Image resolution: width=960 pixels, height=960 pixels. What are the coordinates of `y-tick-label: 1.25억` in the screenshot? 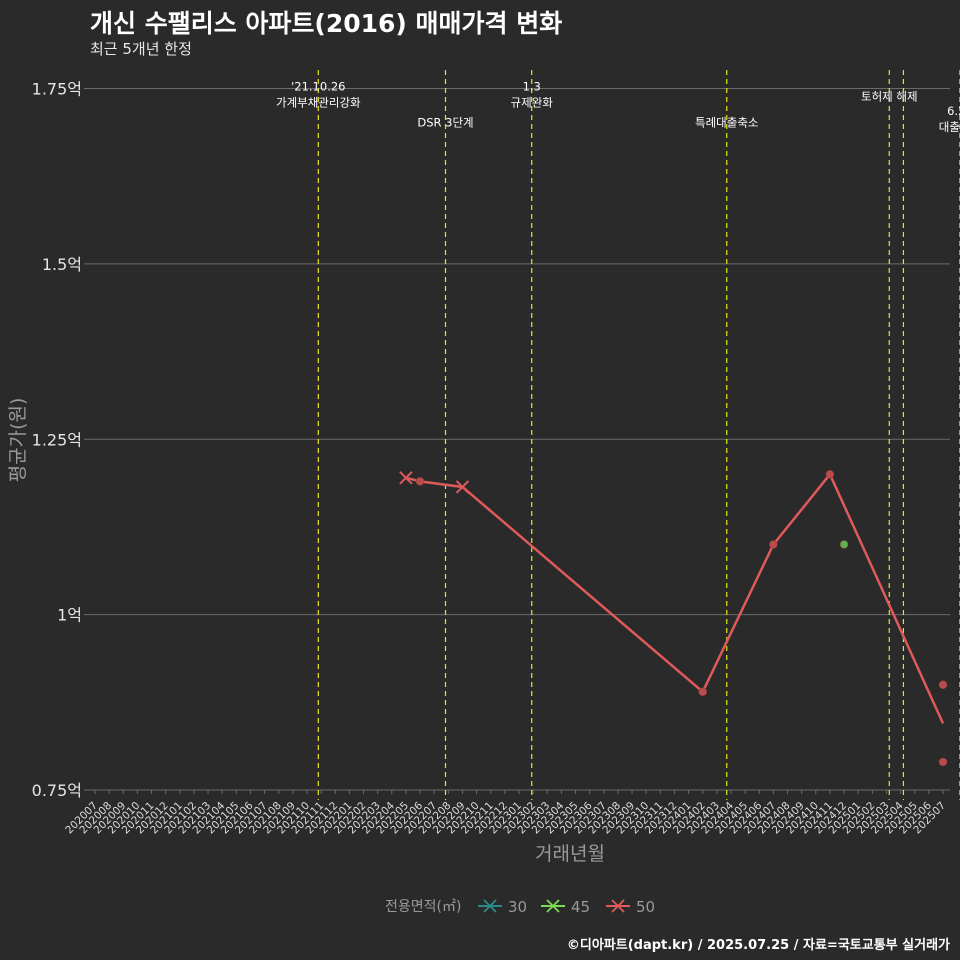 It's located at (57, 439).